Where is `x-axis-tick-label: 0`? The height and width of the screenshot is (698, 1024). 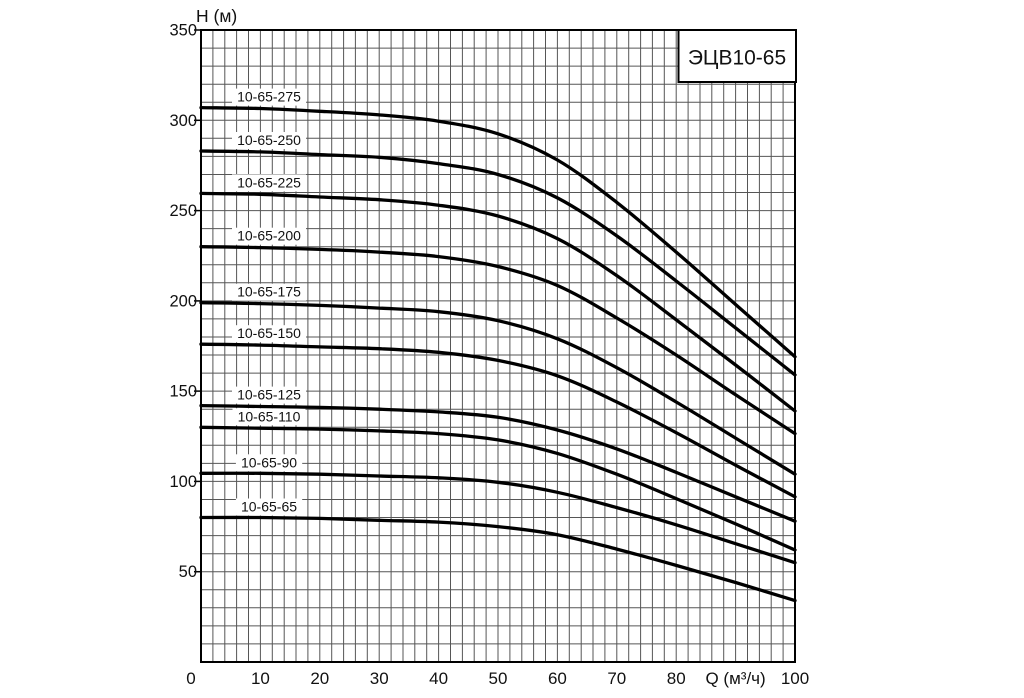
x-axis-tick-label: 0 is located at coordinates (190, 678).